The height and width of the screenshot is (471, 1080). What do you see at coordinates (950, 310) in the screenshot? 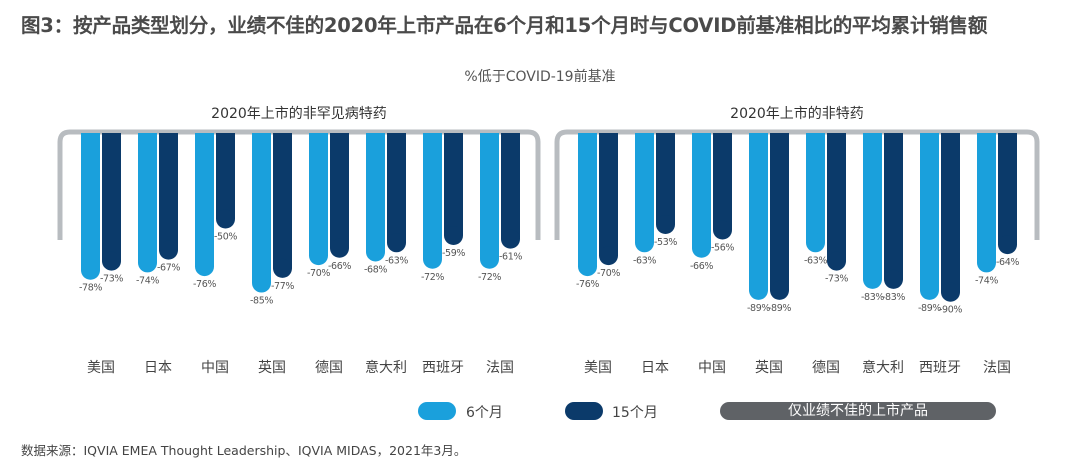
I see `data-label: -90%` at bounding box center [950, 310].